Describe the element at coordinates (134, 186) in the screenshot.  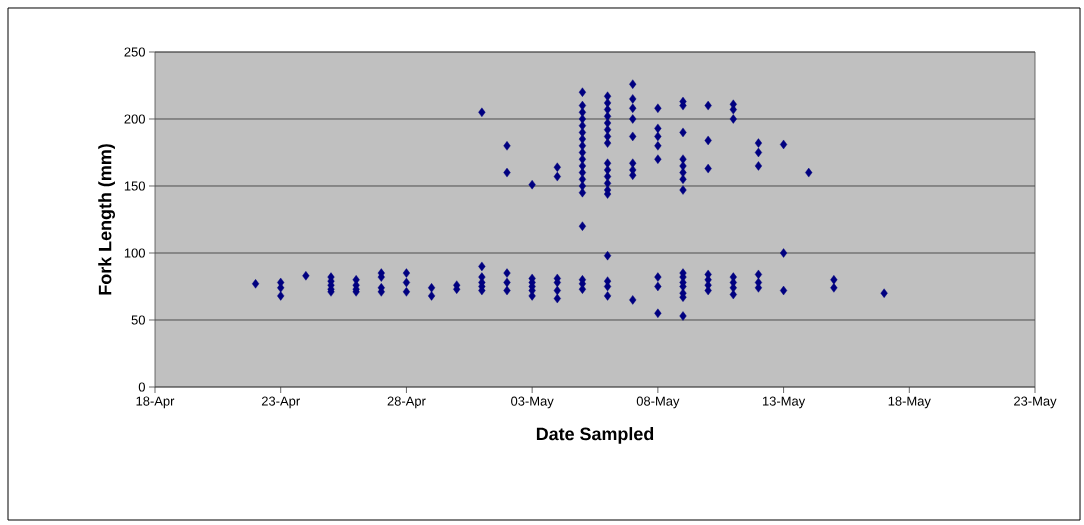
I see `y-tick-label: 150` at that location.